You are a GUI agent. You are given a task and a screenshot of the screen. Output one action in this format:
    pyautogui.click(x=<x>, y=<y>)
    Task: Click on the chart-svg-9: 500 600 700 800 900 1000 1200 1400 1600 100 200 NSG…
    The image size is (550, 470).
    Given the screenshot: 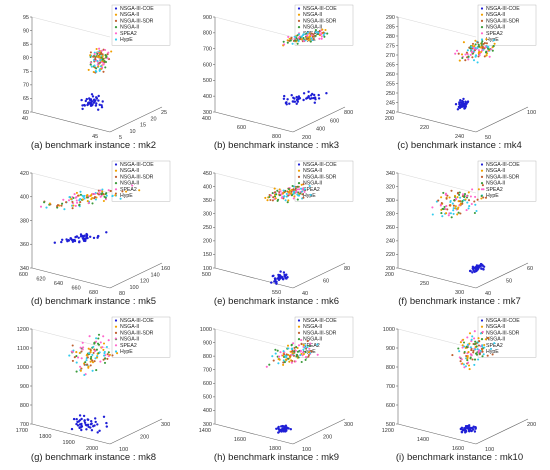 What is the action you would take?
    pyautogui.click(x=459, y=384)
    